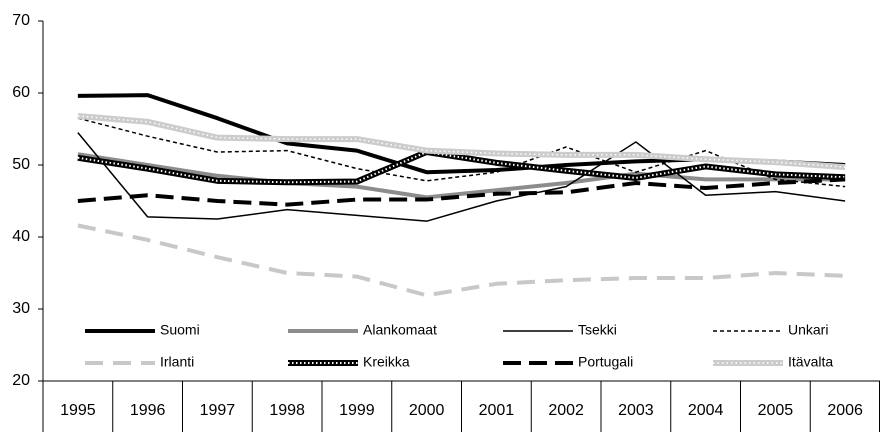  What do you see at coordinates (21, 308) in the screenshot?
I see `y-tick-label: 30` at bounding box center [21, 308].